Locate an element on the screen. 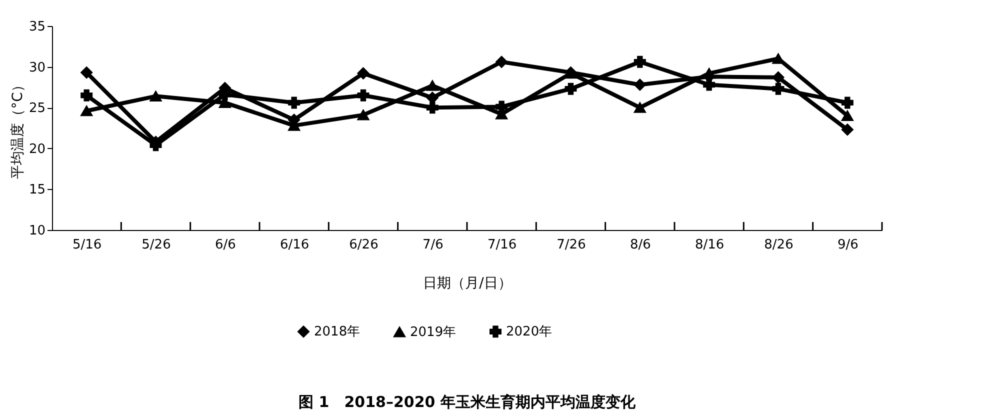 The width and height of the screenshot is (1000, 420). x-axis-title: 日期（月/日） is located at coordinates (467, 284).